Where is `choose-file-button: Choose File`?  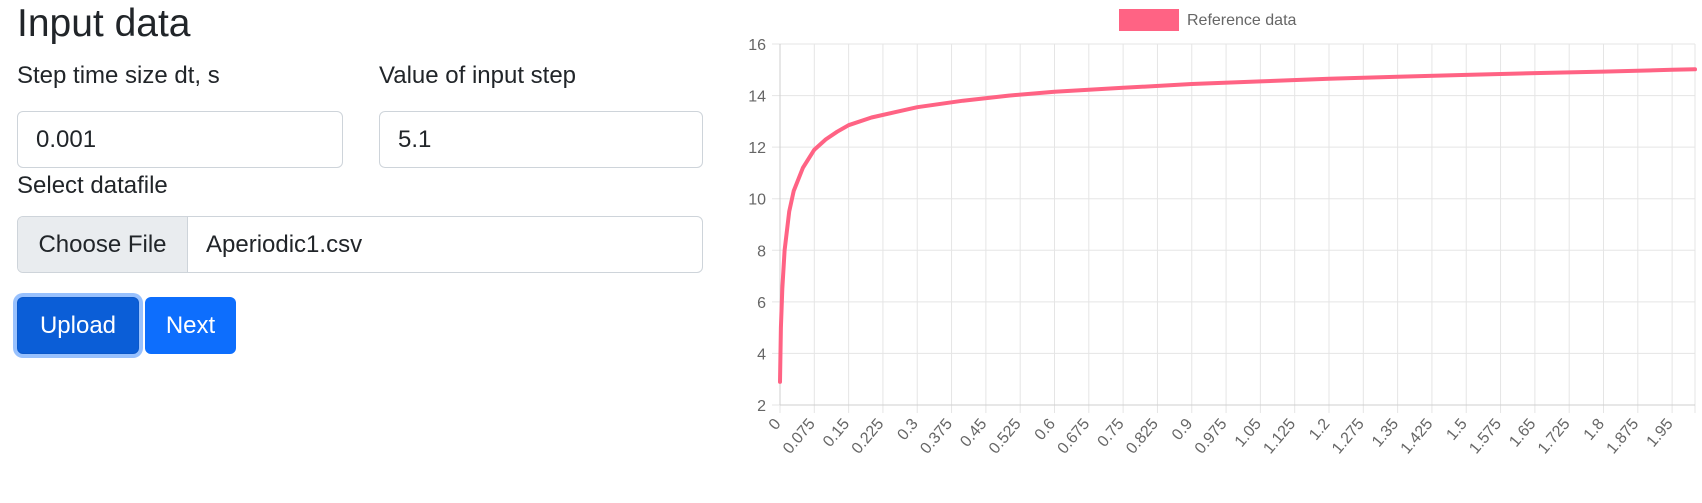 choose-file-button: Choose File is located at coordinates (103, 244).